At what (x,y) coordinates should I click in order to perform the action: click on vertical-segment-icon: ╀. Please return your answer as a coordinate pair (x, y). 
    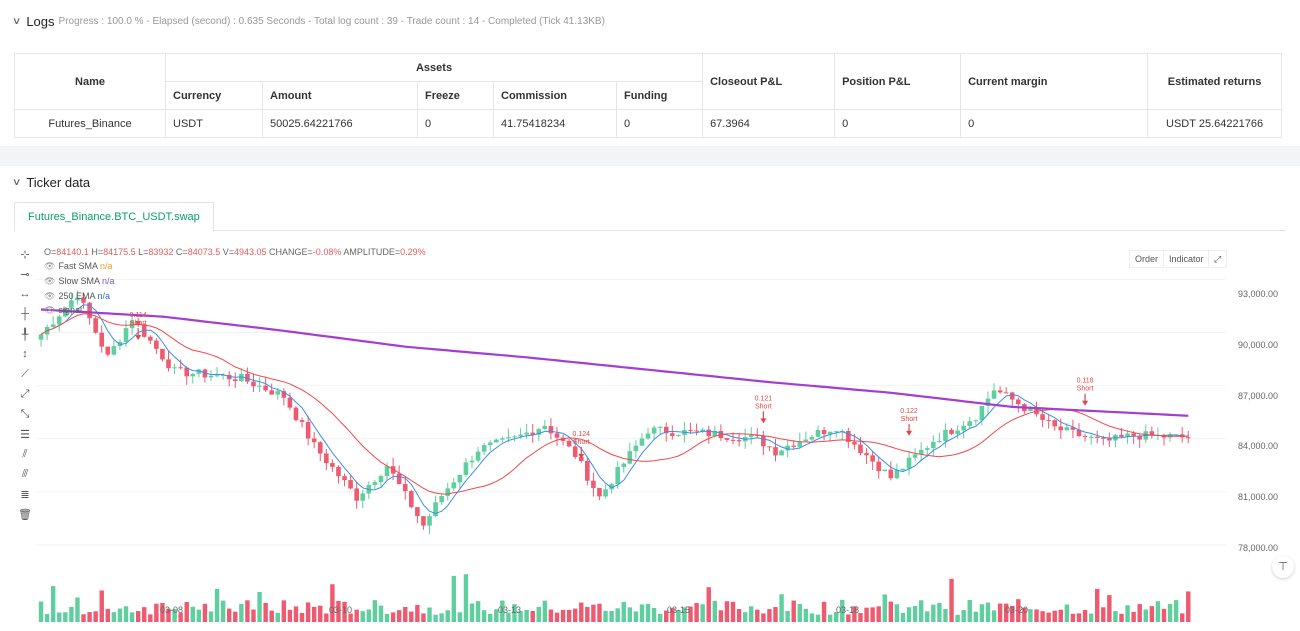
    Looking at the image, I should click on (25, 334).